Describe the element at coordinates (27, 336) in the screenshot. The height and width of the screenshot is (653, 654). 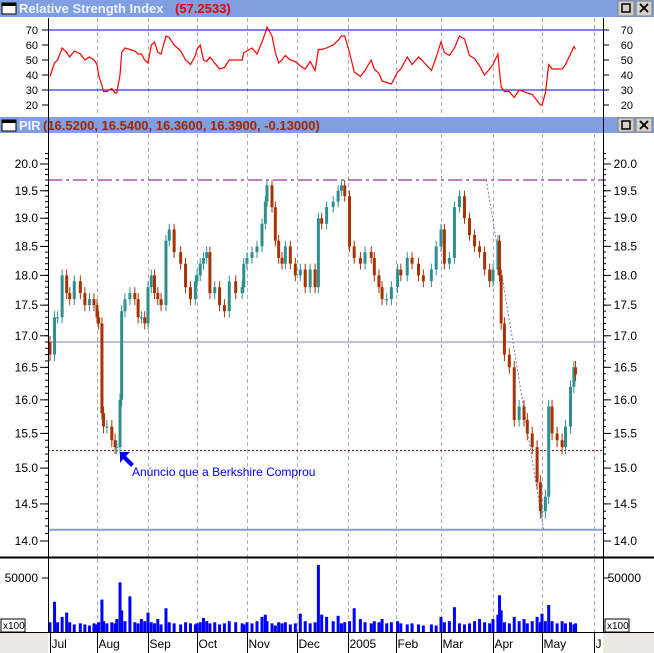
I see `price-tick-label-left: 17.0` at that location.